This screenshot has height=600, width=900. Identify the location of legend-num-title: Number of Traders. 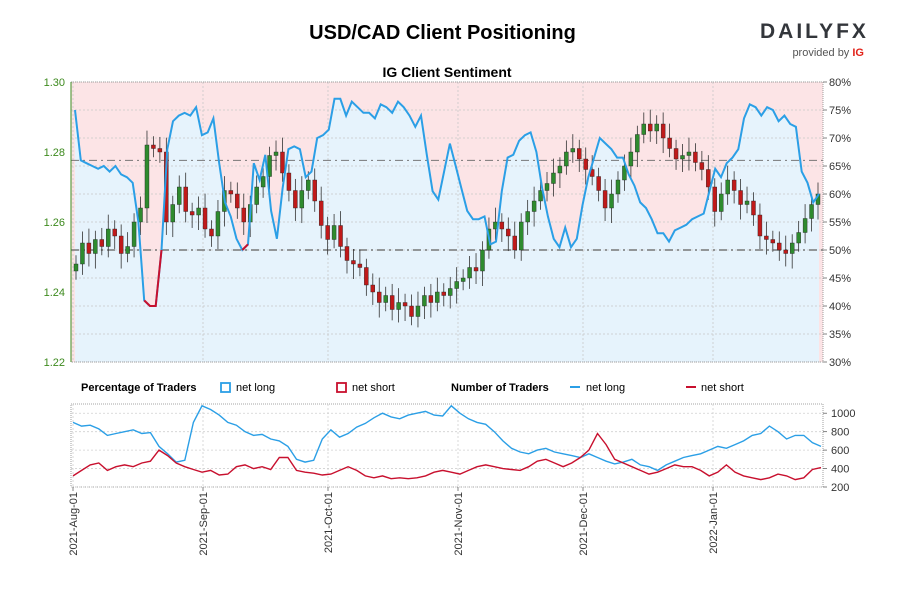
(500, 388).